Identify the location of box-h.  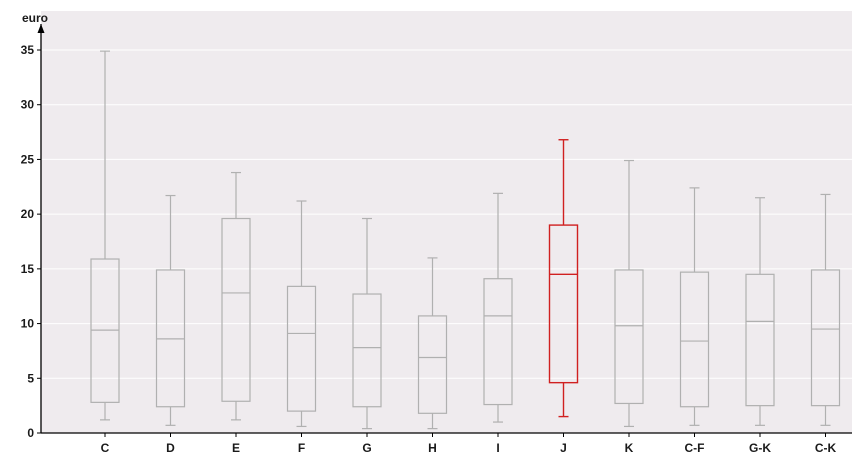
(432, 343).